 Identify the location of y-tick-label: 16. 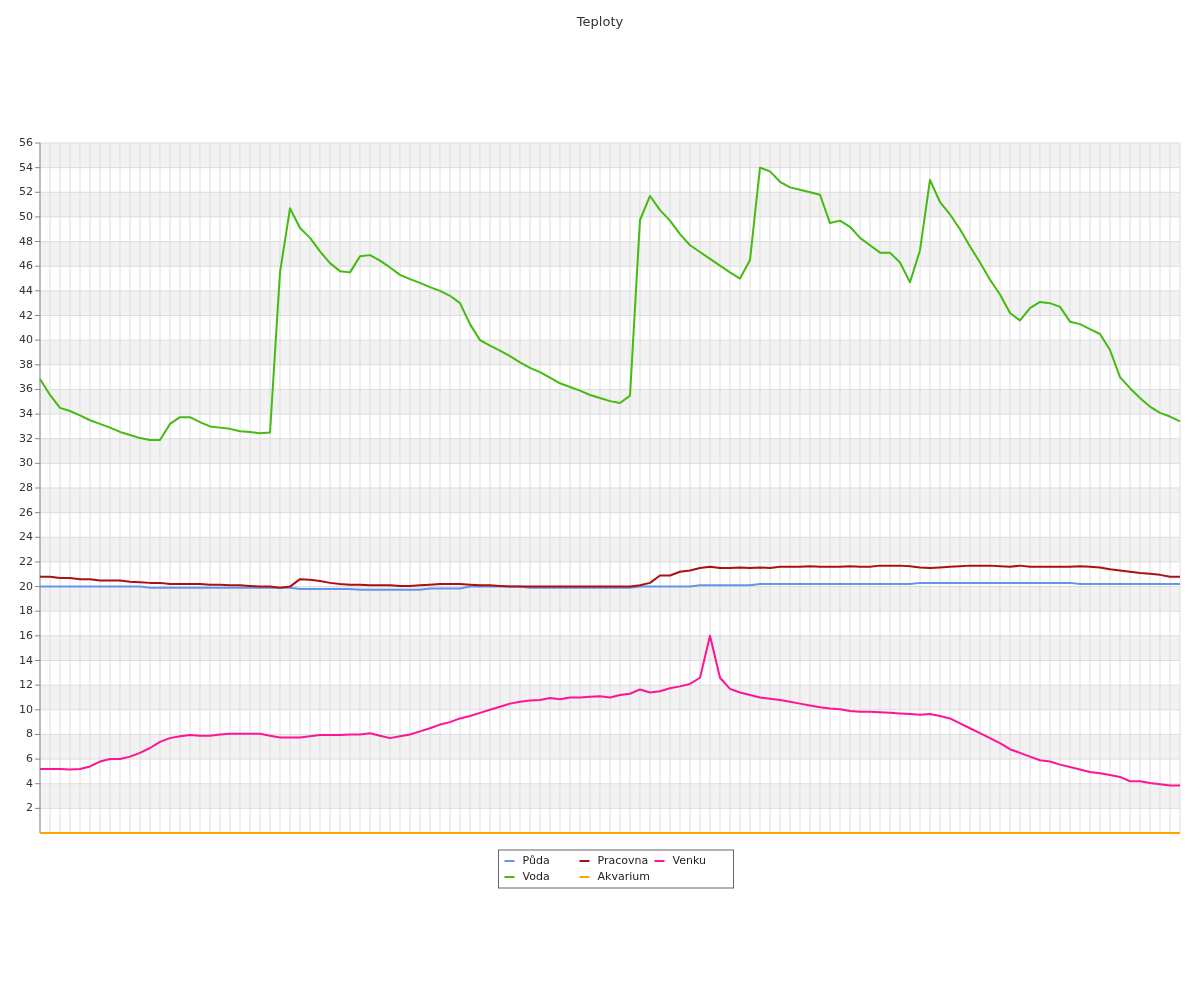
(26, 635).